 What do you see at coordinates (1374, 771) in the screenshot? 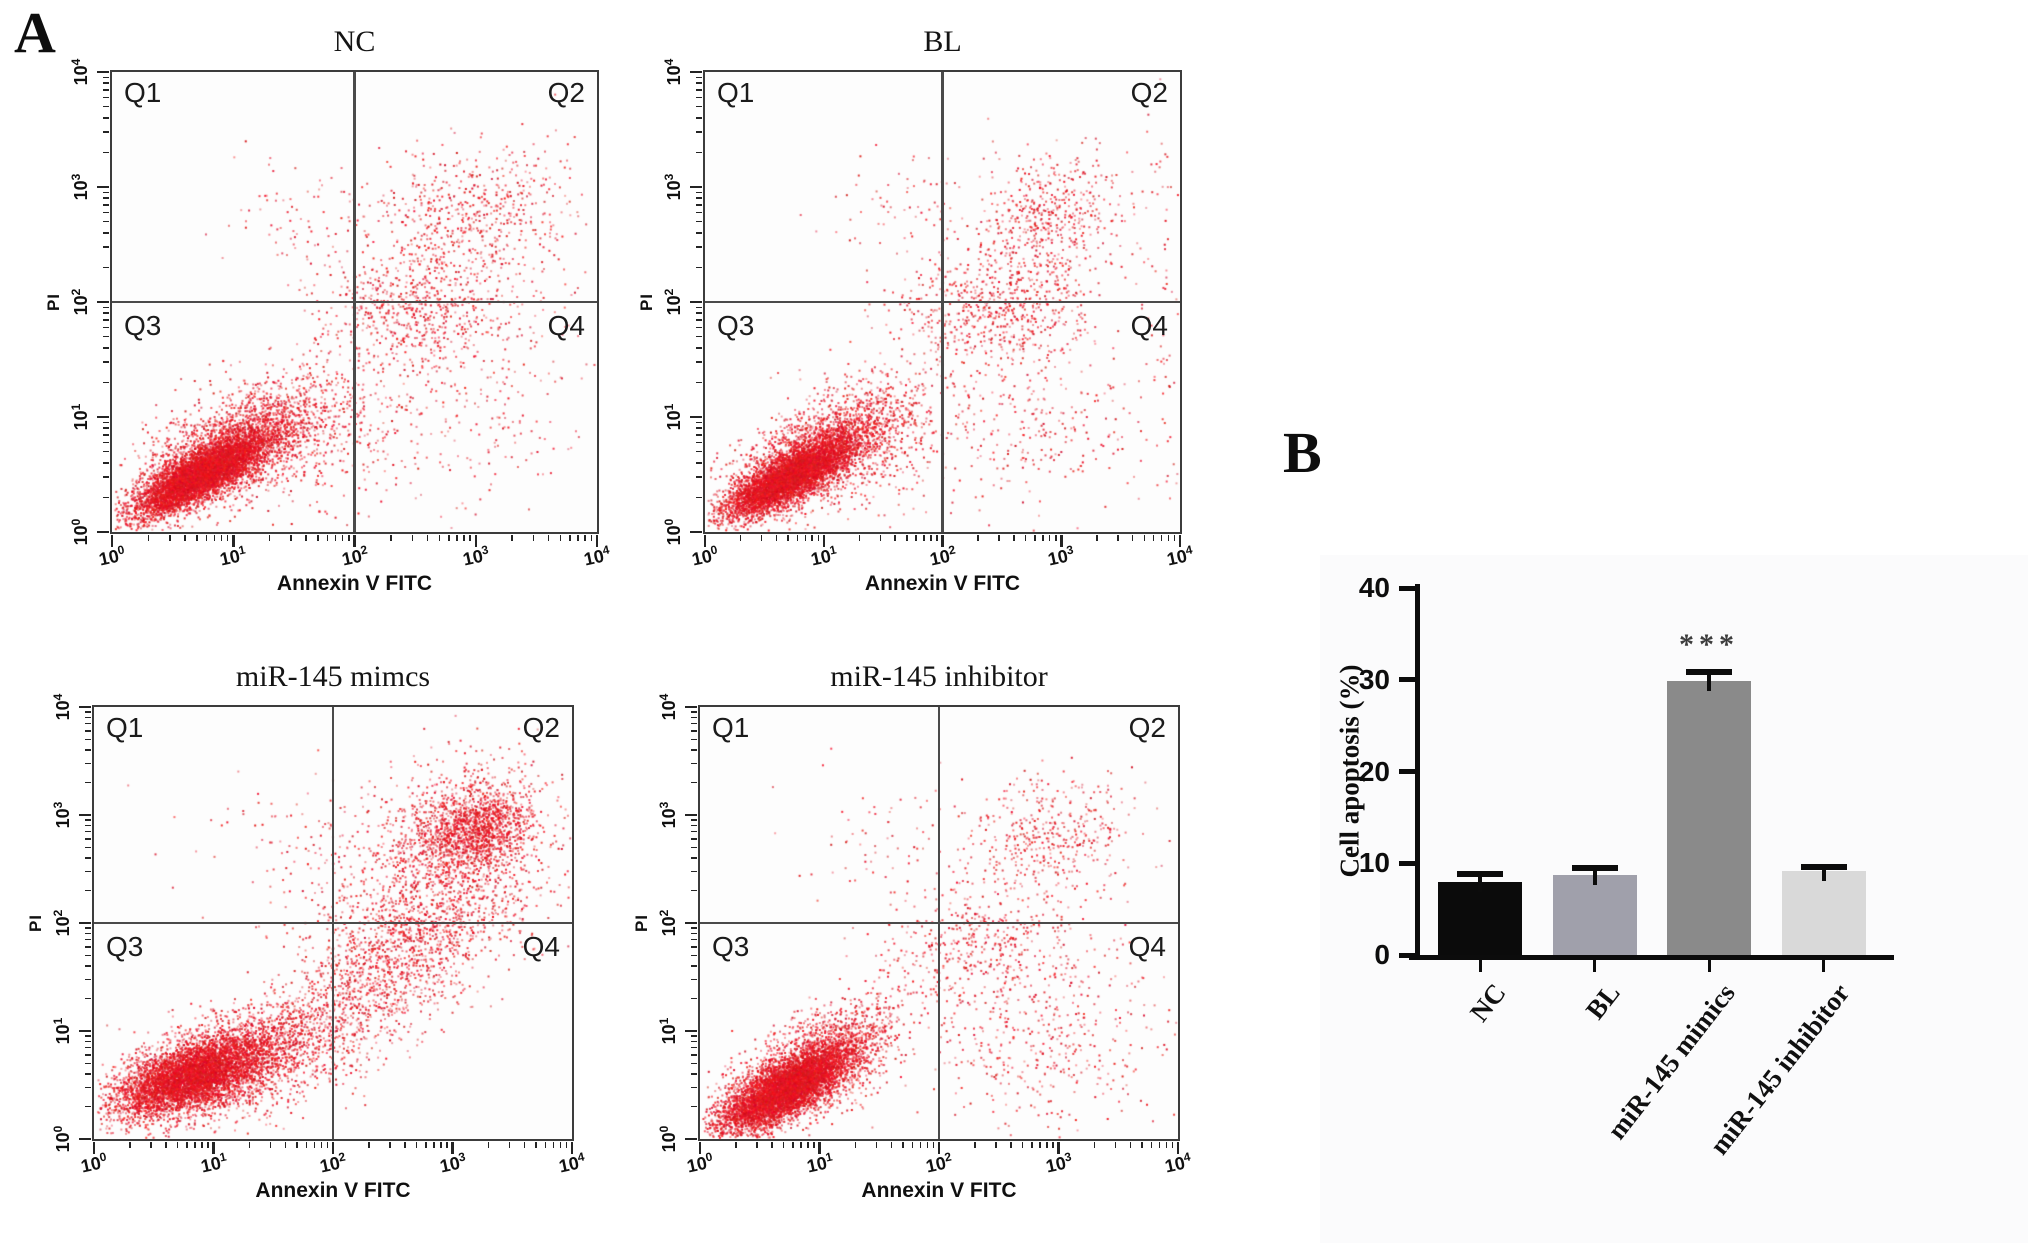
I see `bar-y-tick-label: 20` at bounding box center [1374, 771].